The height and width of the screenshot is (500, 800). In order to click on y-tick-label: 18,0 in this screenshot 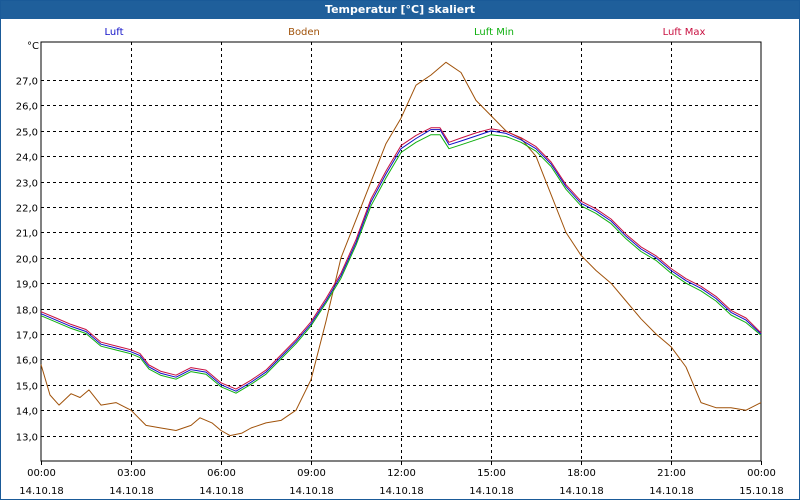, I will do `click(27, 311)`.